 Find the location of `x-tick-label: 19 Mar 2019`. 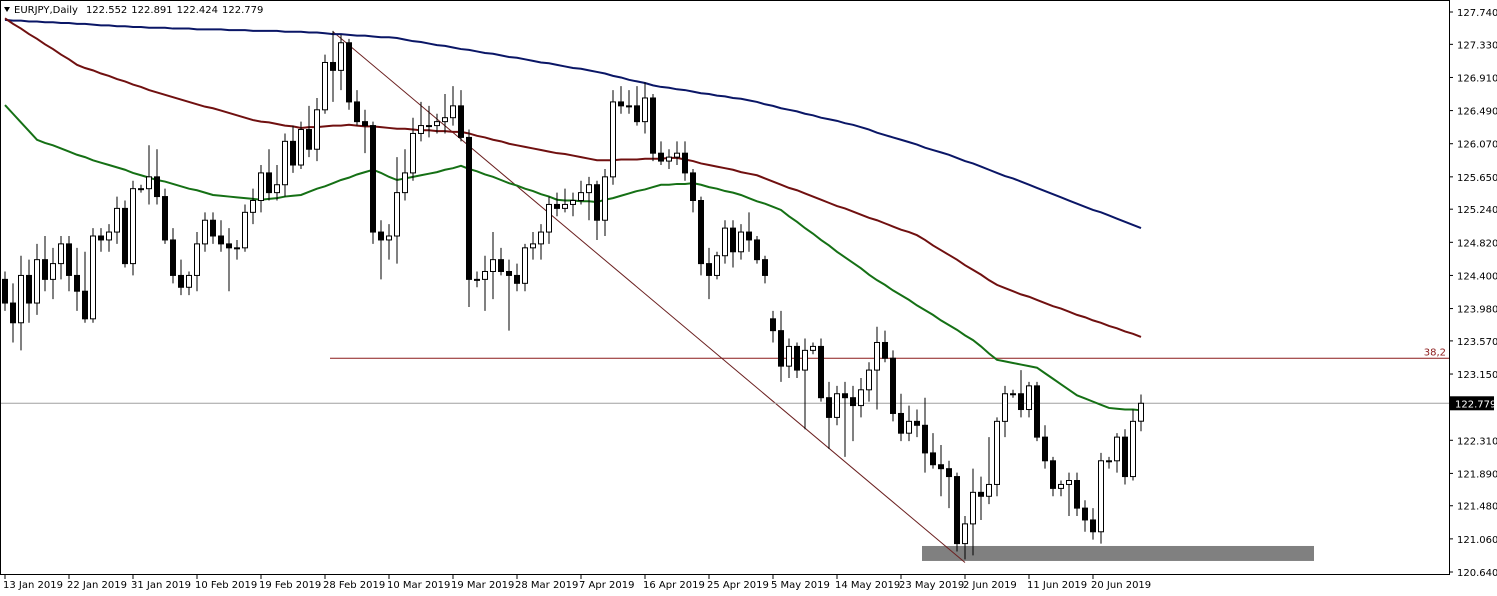

x-tick-label: 19 Mar 2019 is located at coordinates (482, 585).